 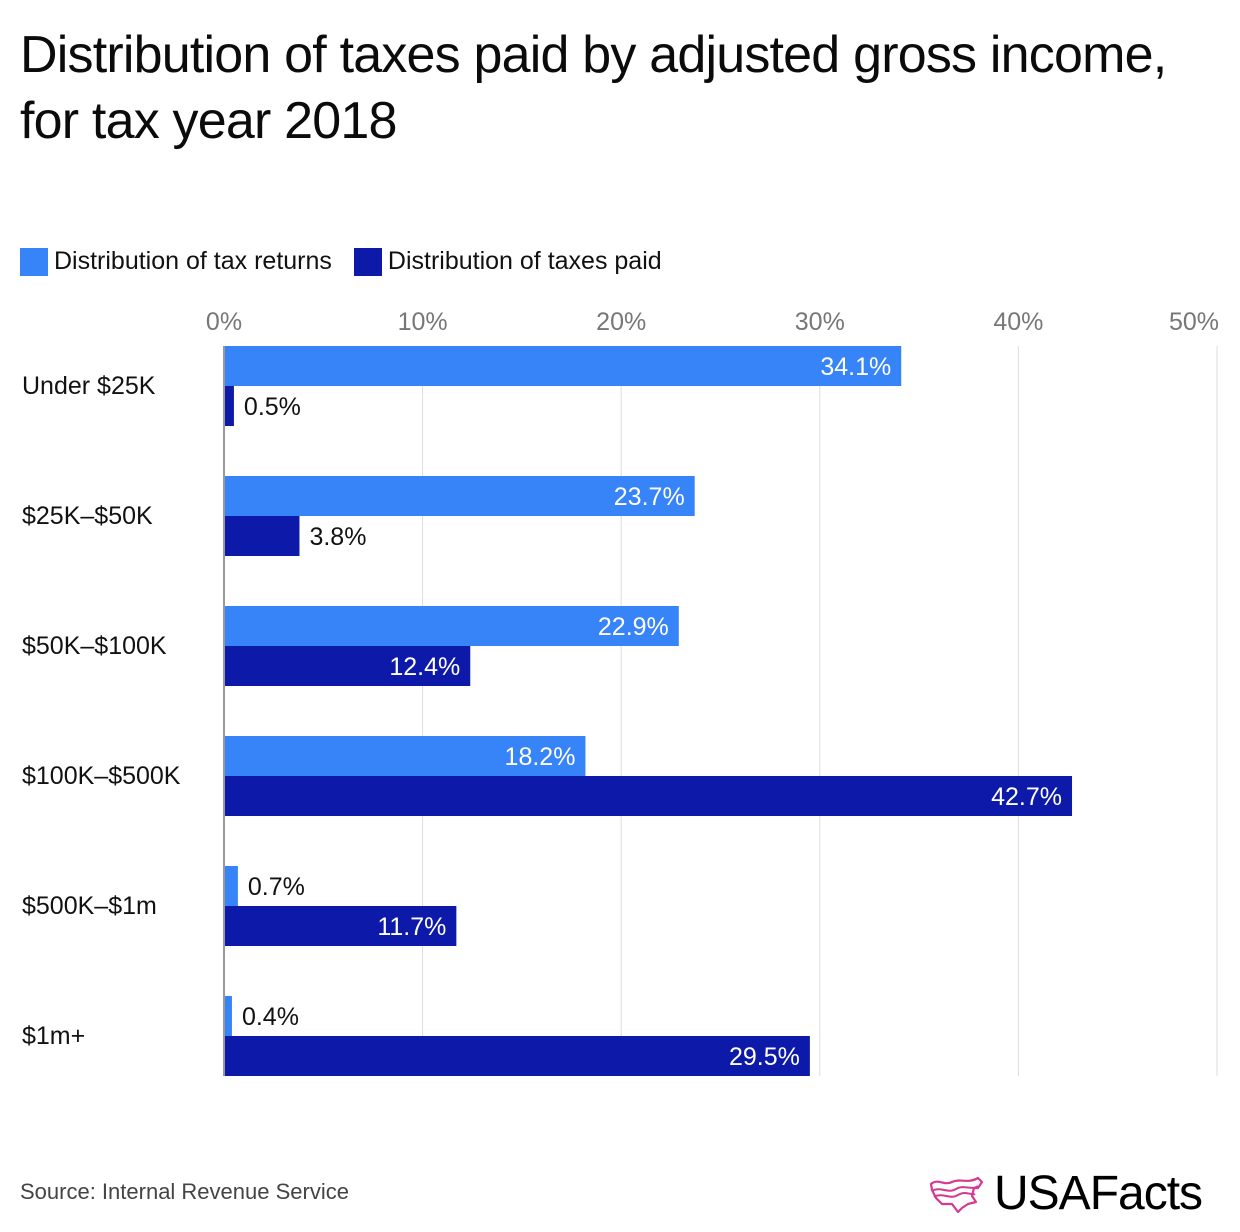 What do you see at coordinates (764, 1057) in the screenshot?
I see `data-label: 29.5%` at bounding box center [764, 1057].